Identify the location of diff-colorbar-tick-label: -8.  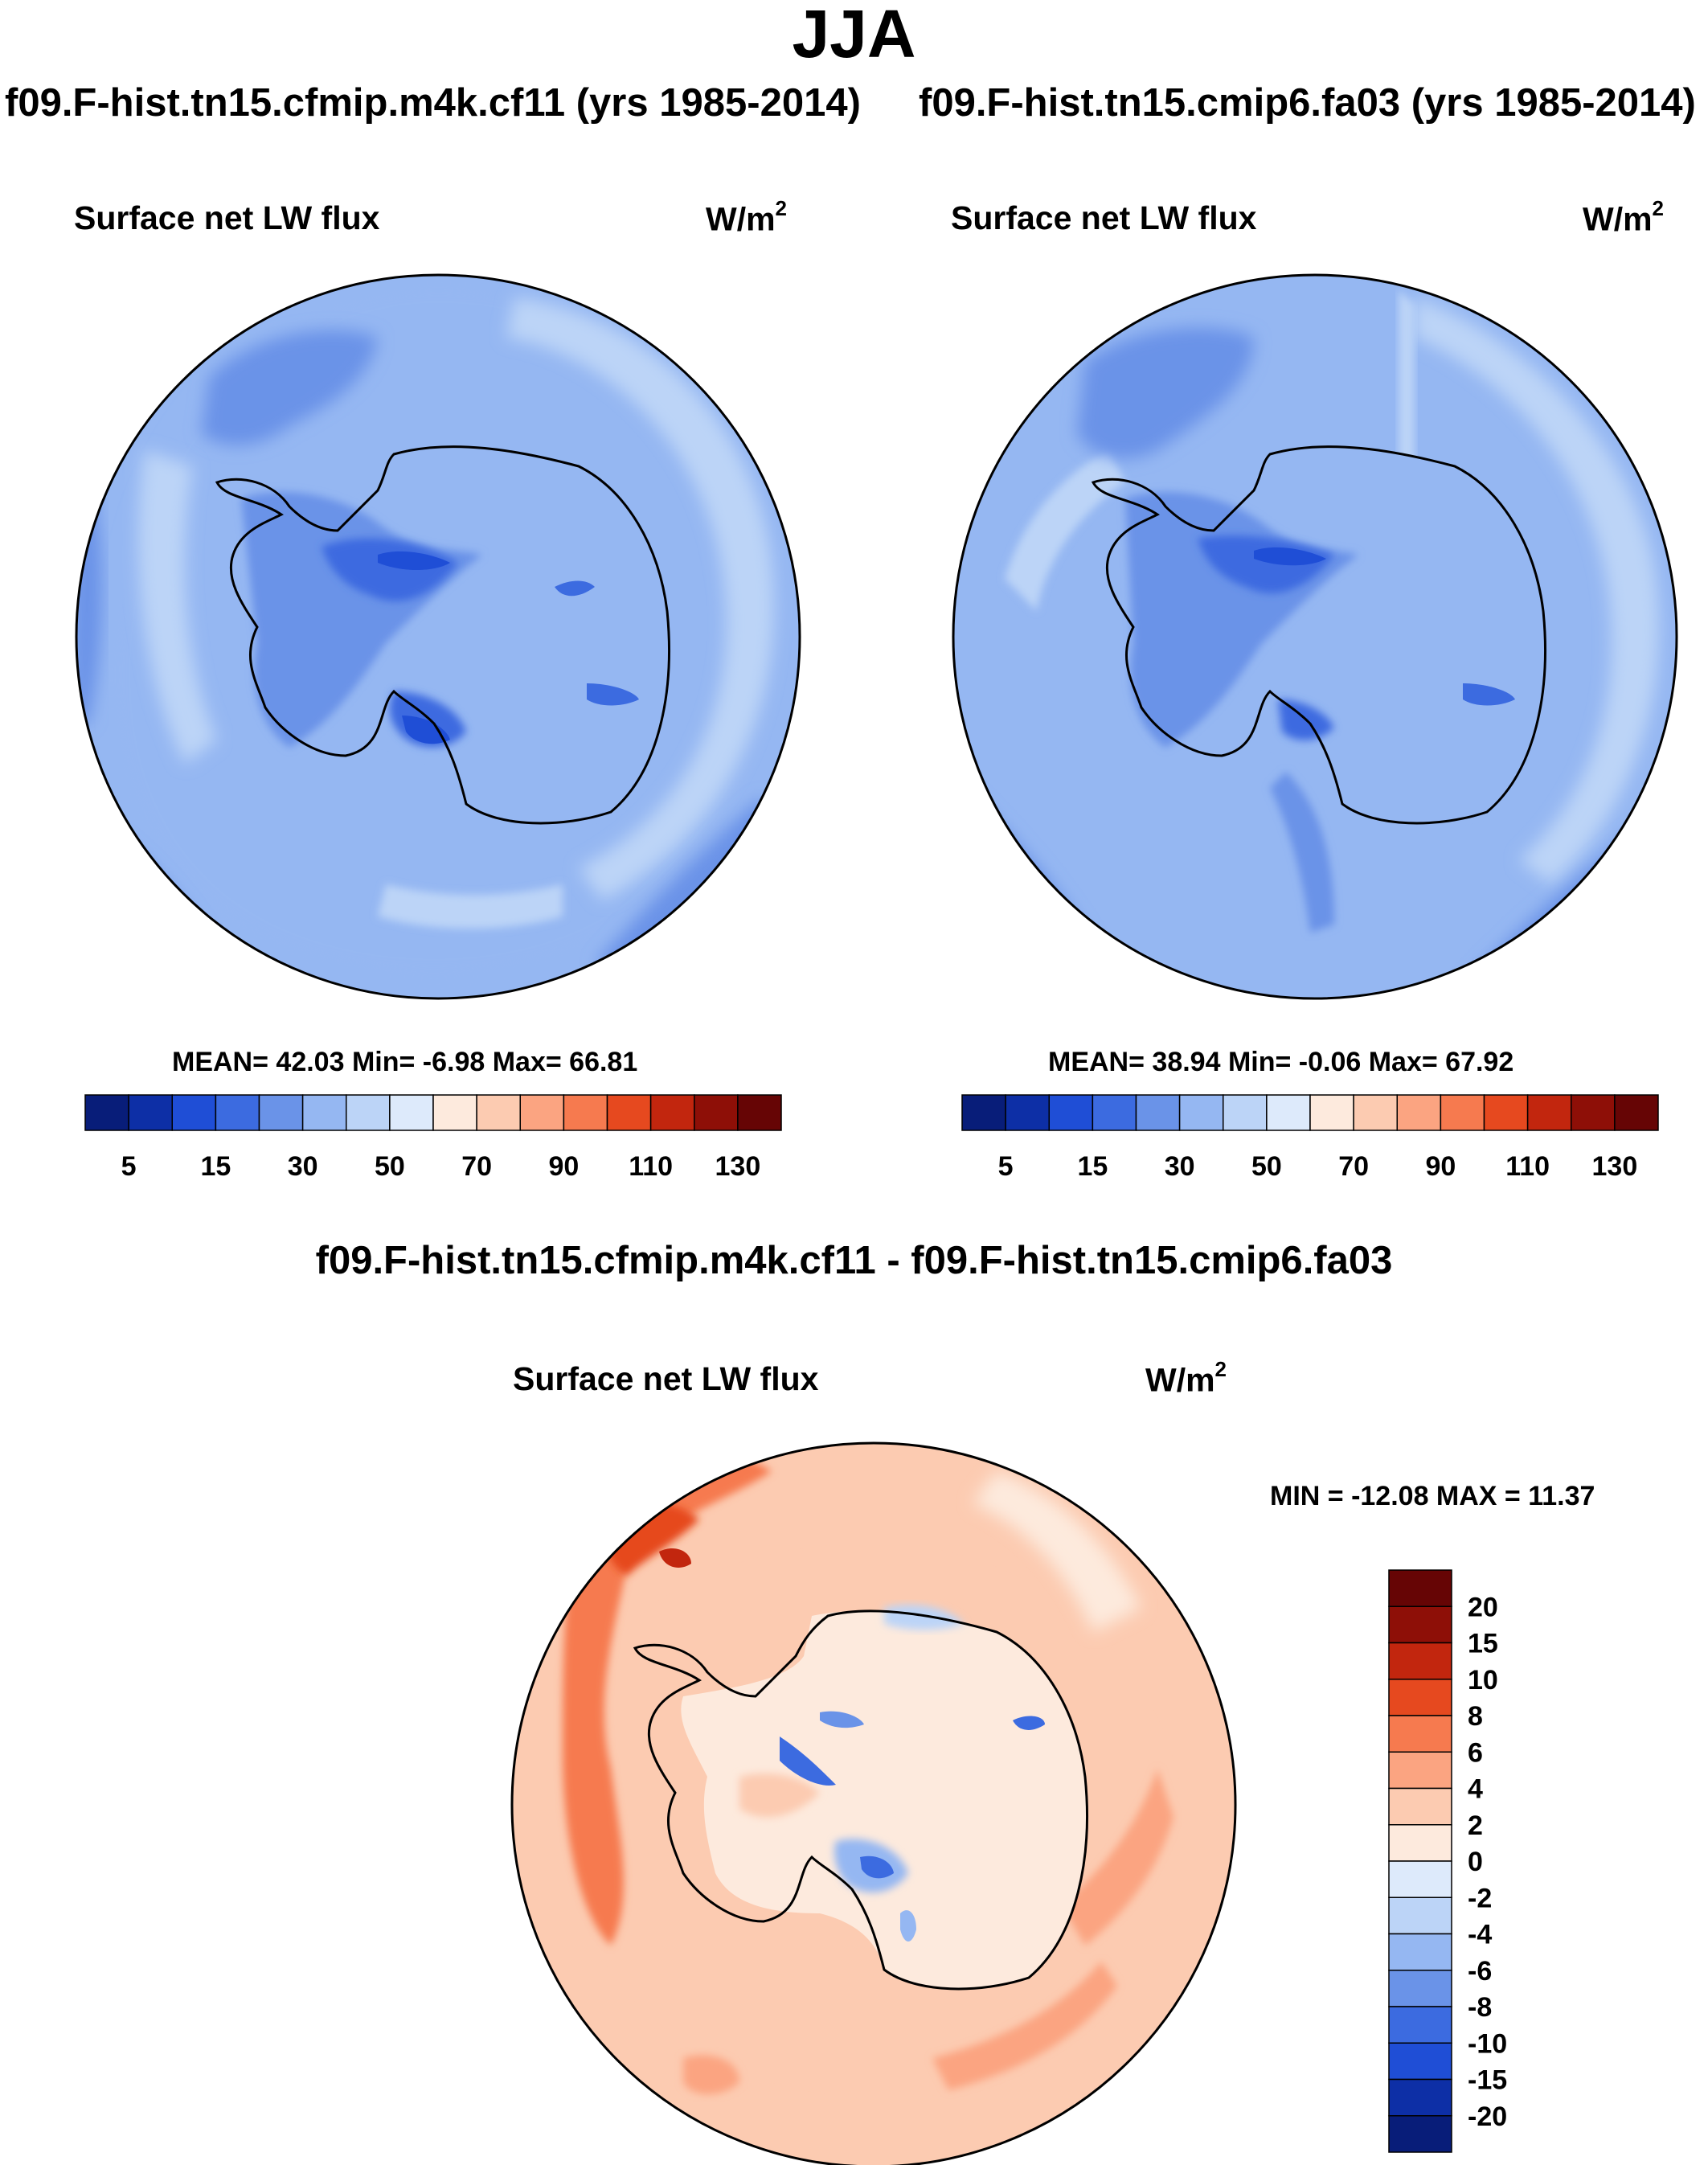
(1480, 2007).